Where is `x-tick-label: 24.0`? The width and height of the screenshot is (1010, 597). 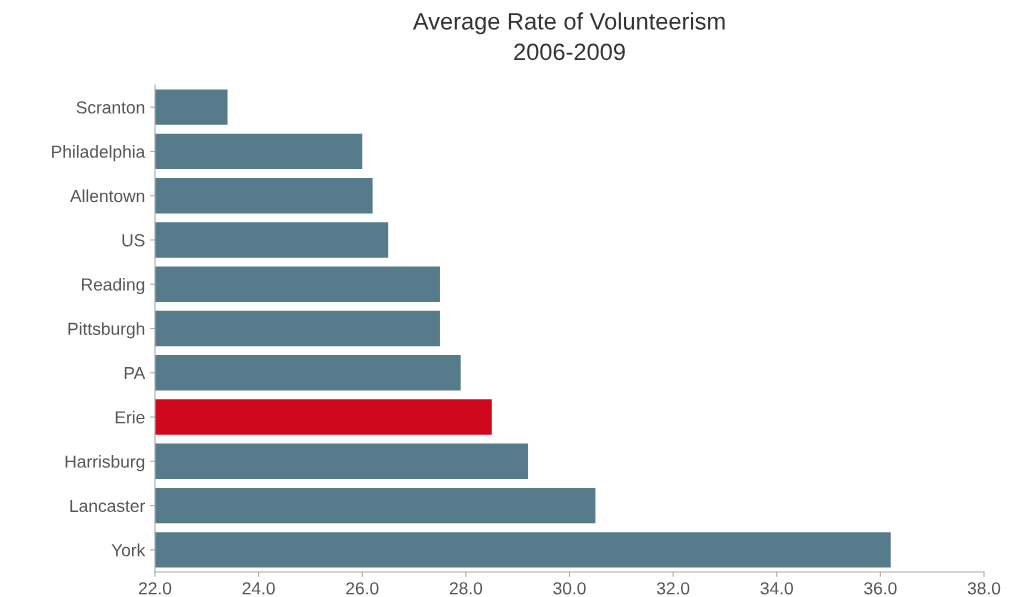
x-tick-label: 24.0 is located at coordinates (258, 588).